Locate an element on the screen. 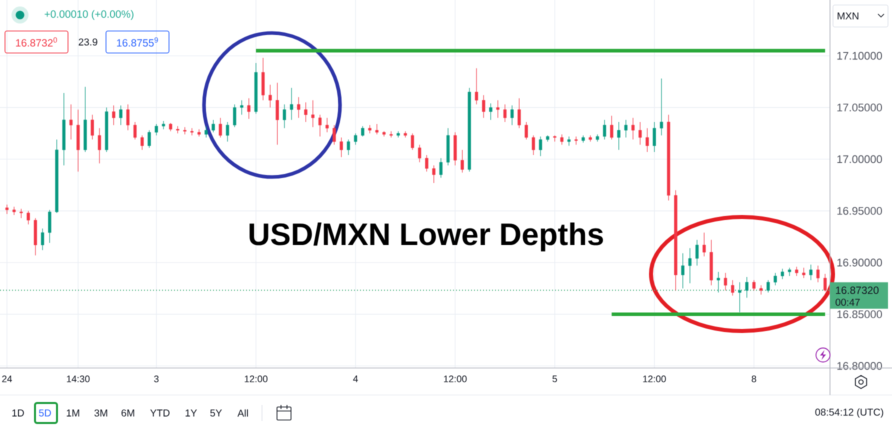 The height and width of the screenshot is (429, 892). text: 5D is located at coordinates (45, 413).